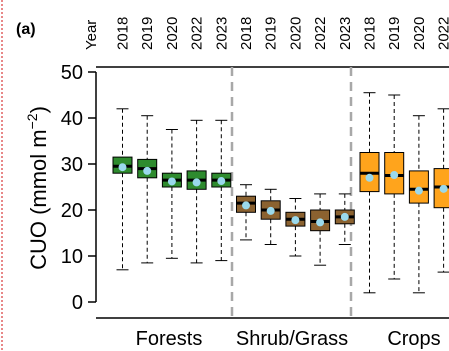 This screenshot has width=449, height=351. Describe the element at coordinates (196, 182) in the screenshot. I see `mean-point-forests-2022` at that location.